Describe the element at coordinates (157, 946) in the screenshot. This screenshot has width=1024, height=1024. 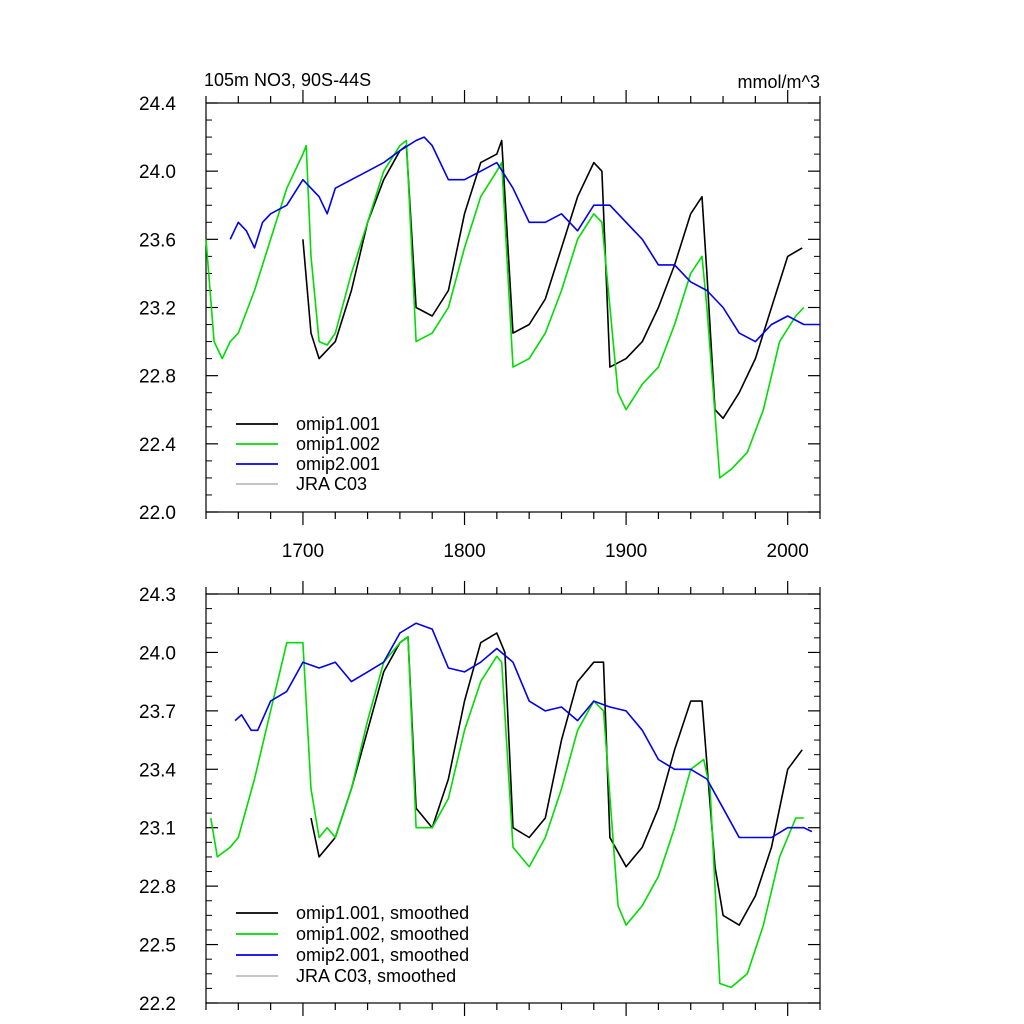
I see `y-tick-label: 22.5` at that location.